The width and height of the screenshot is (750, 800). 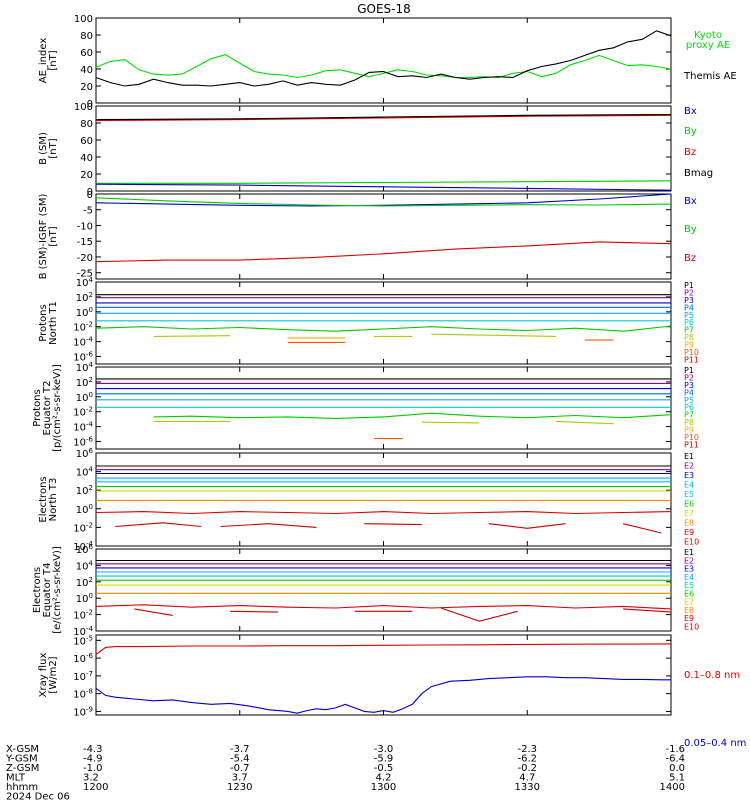 What do you see at coordinates (83, 658) in the screenshot?
I see `y-tick-label: 10⁻⁶` at bounding box center [83, 658].